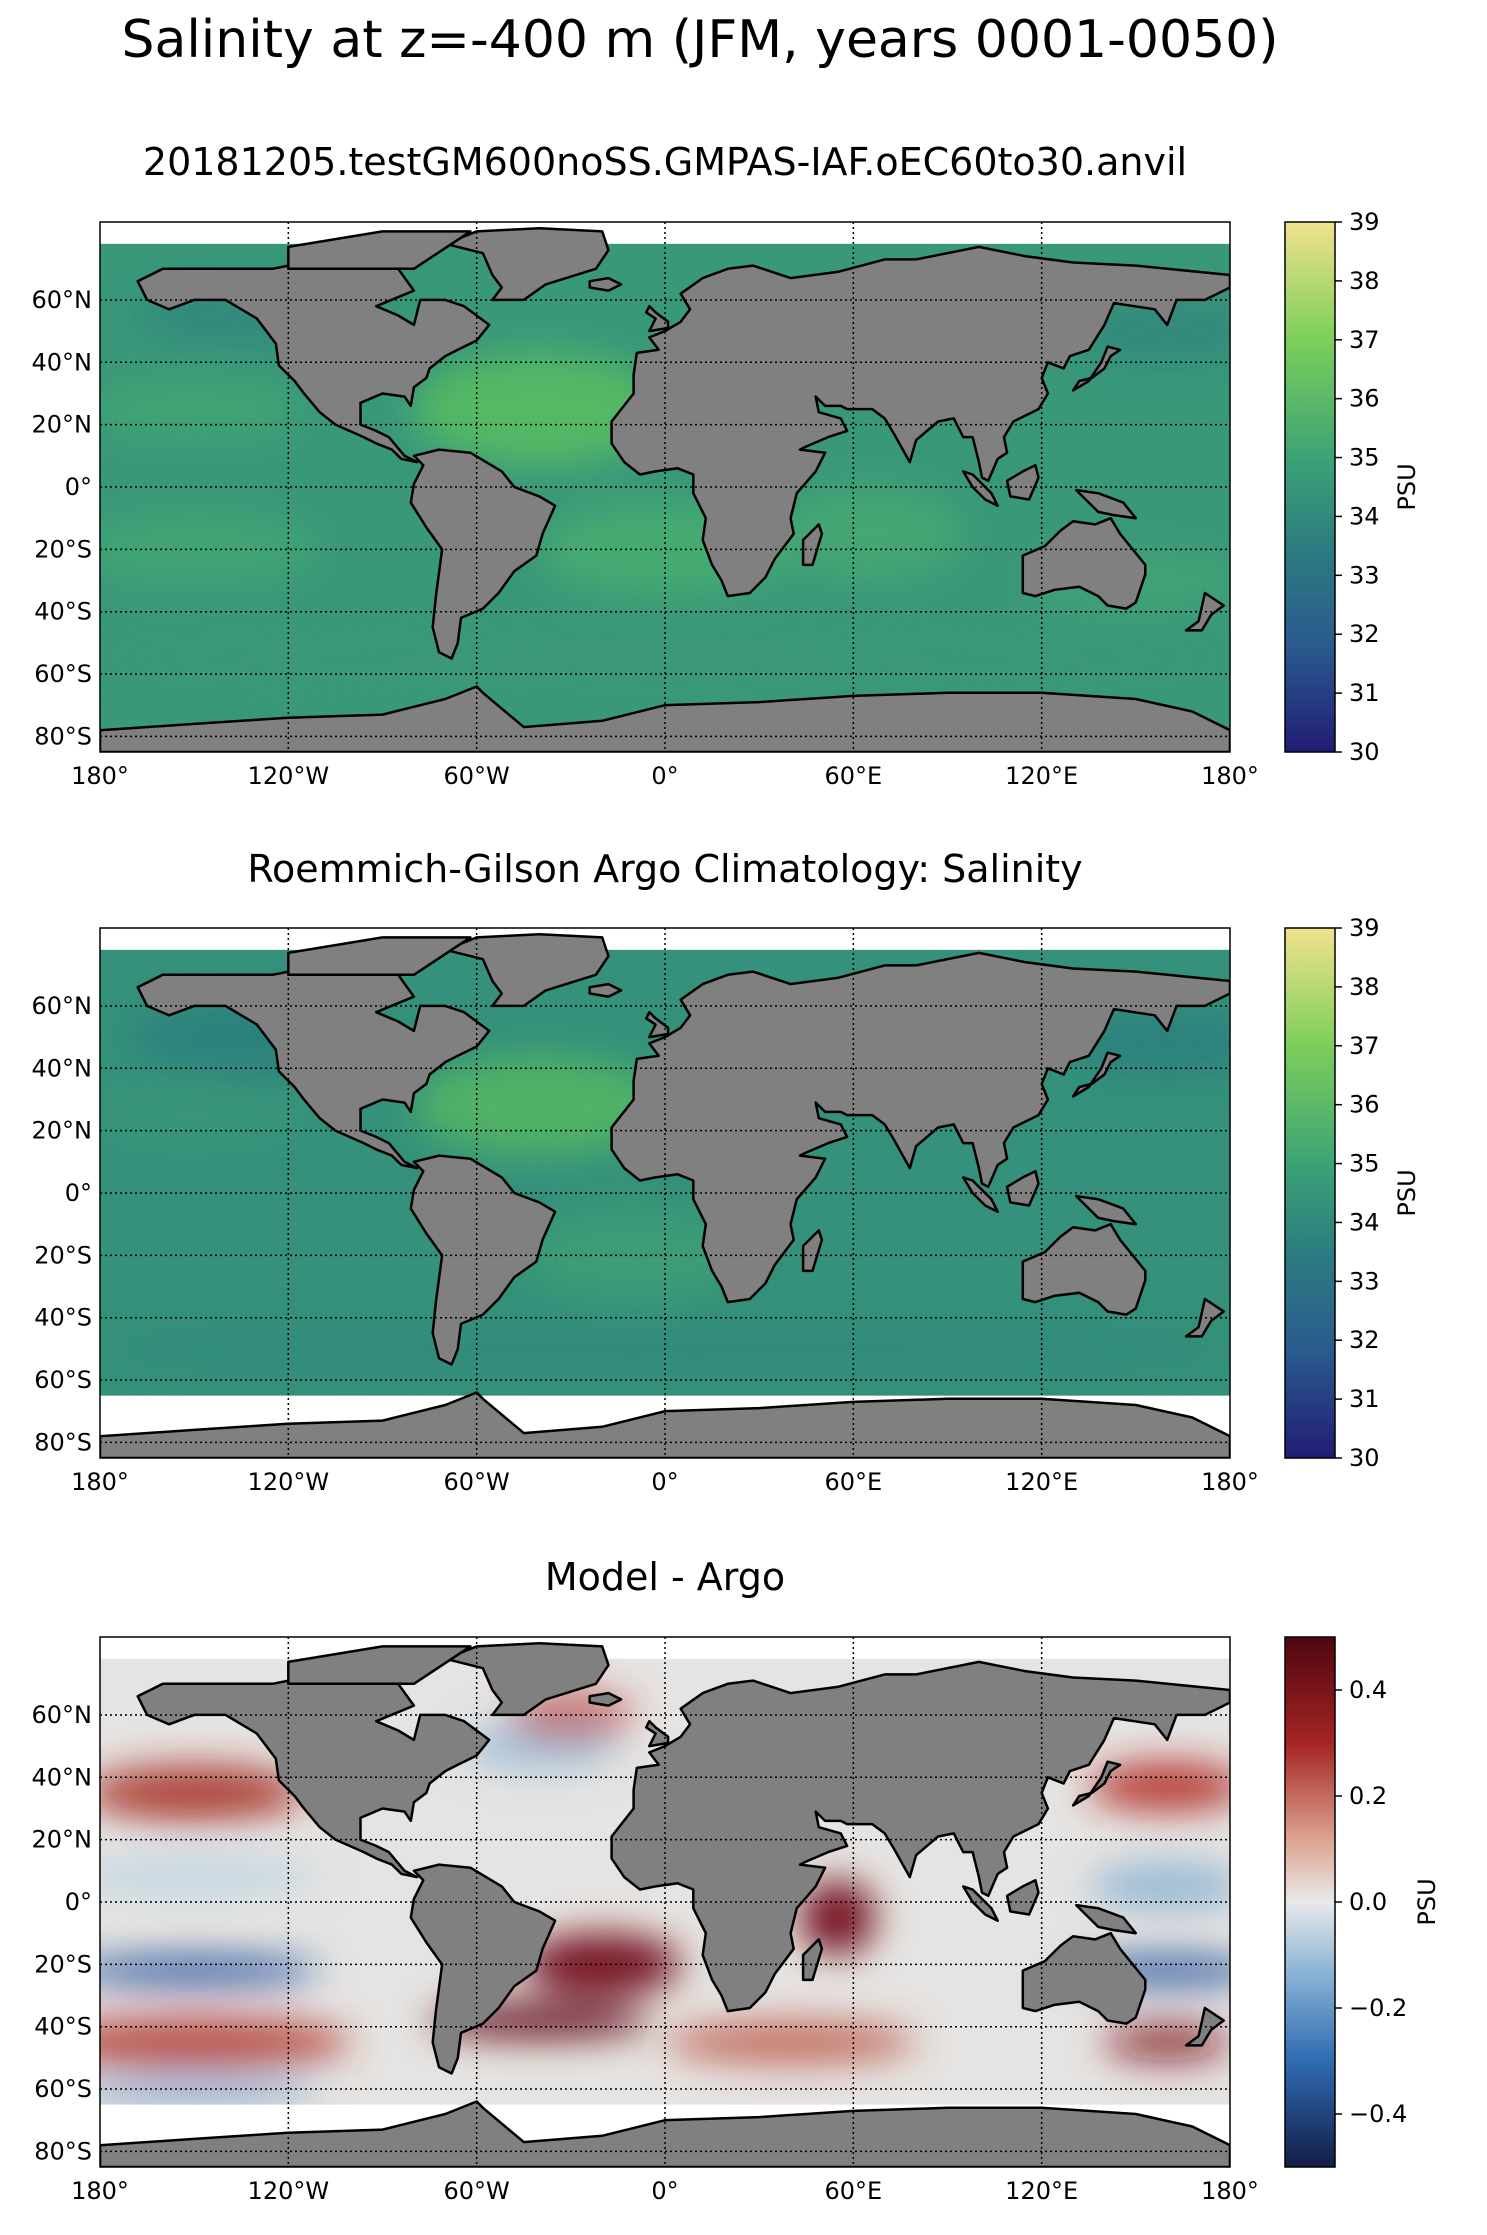  Describe the element at coordinates (665, 1577) in the screenshot. I see `panel-3-title: Model - Argo` at that location.